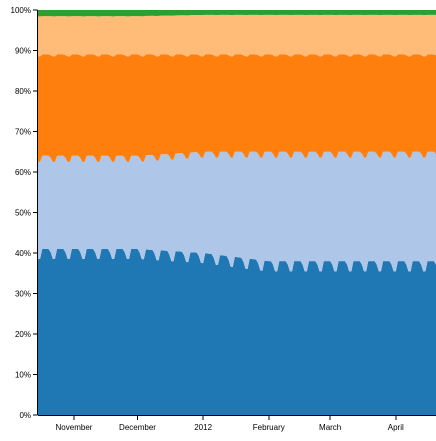 Image resolution: width=436 pixels, height=441 pixels. I want to click on y-tick-label: 100%, so click(21, 10).